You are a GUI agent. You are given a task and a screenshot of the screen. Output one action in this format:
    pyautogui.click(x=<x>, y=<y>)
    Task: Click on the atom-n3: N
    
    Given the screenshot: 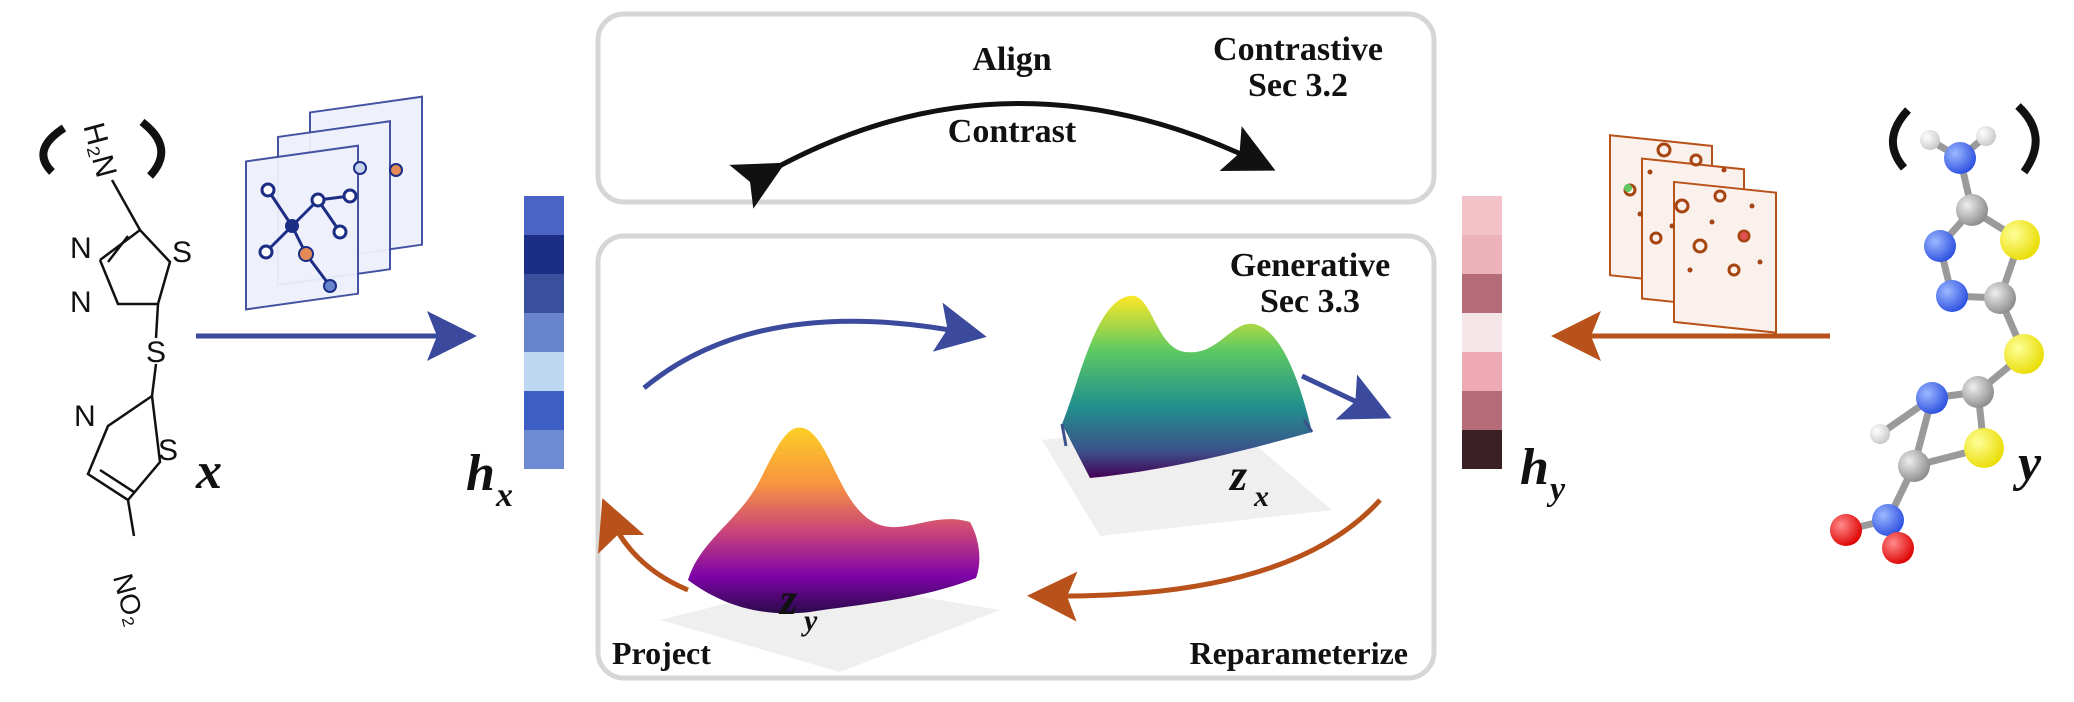 What is the action you would take?
    pyautogui.click(x=85, y=416)
    